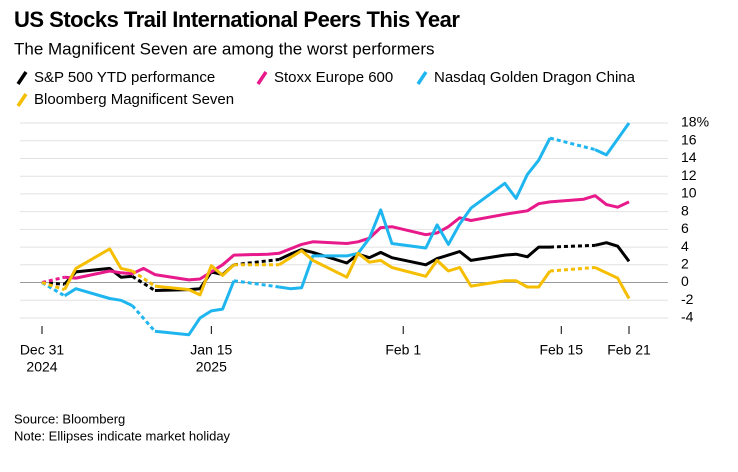 This screenshot has height=472, width=738. I want to click on y-tick-label: -4, so click(687, 317).